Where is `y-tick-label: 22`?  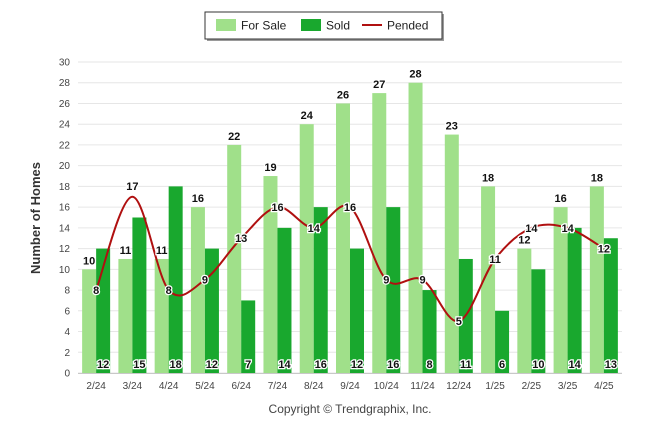 y-tick-label: 22 is located at coordinates (65, 145).